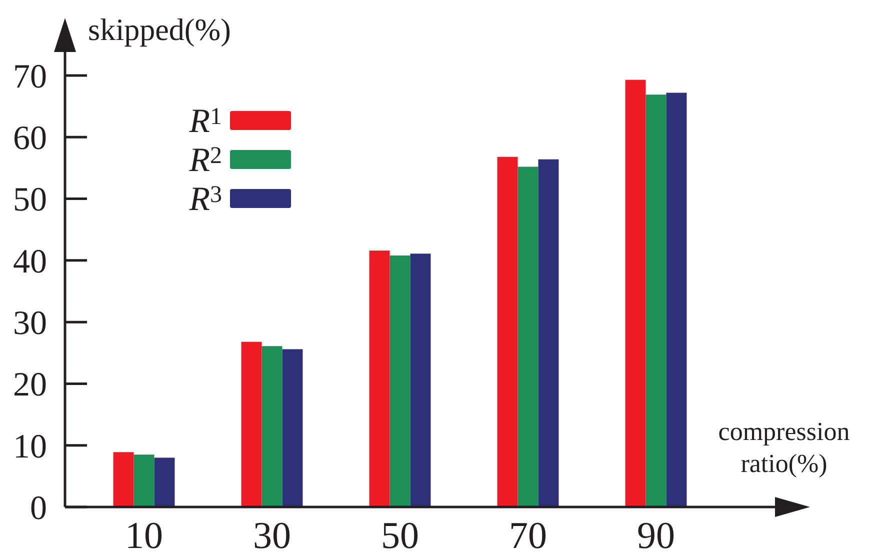 This screenshot has width=870, height=560. I want to click on x-tick-label: 30, so click(272, 536).